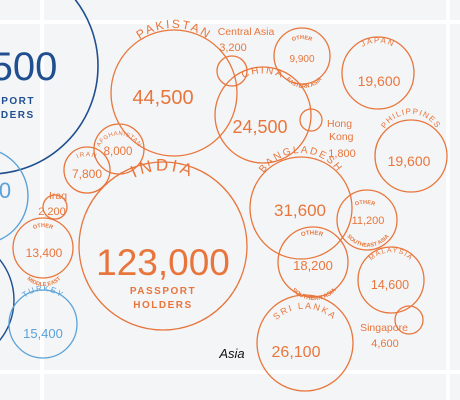  Describe the element at coordinates (5, 190) in the screenshot. I see `light-blue-bubble-value: 0` at that location.